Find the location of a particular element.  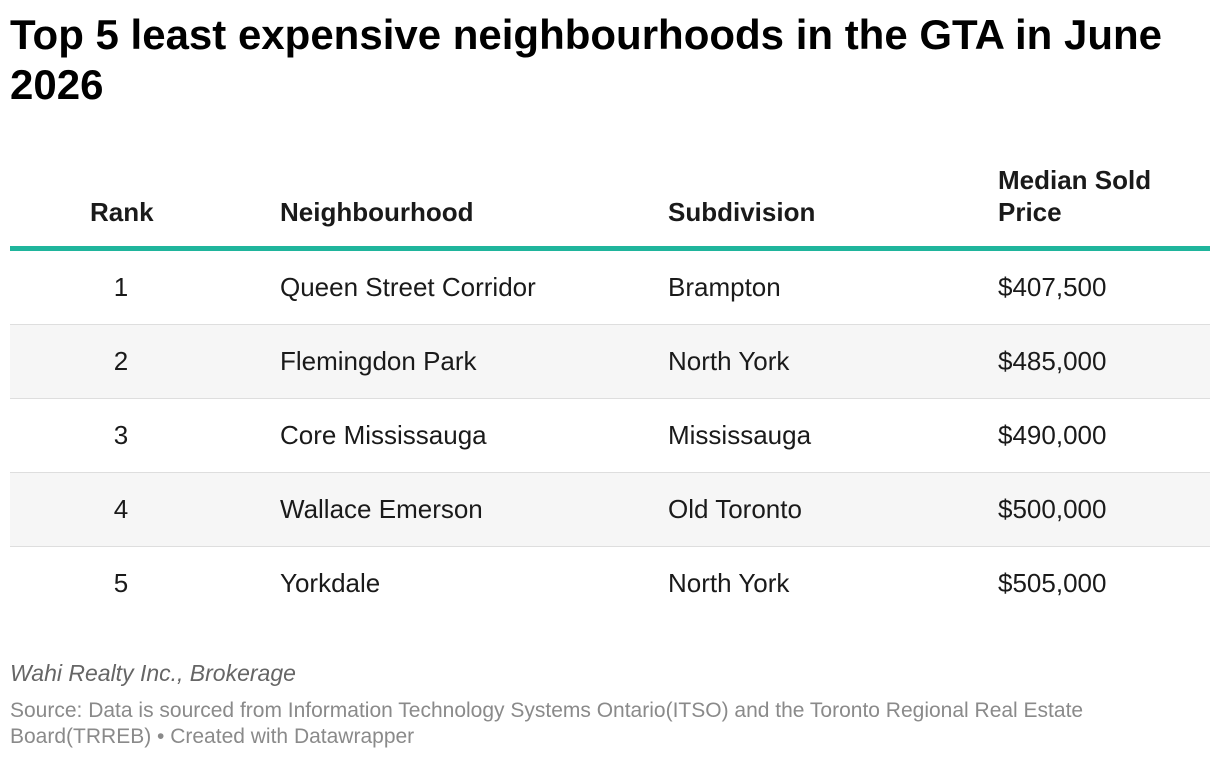

cell-median-sold-price: $490,000 is located at coordinates (1052, 435).